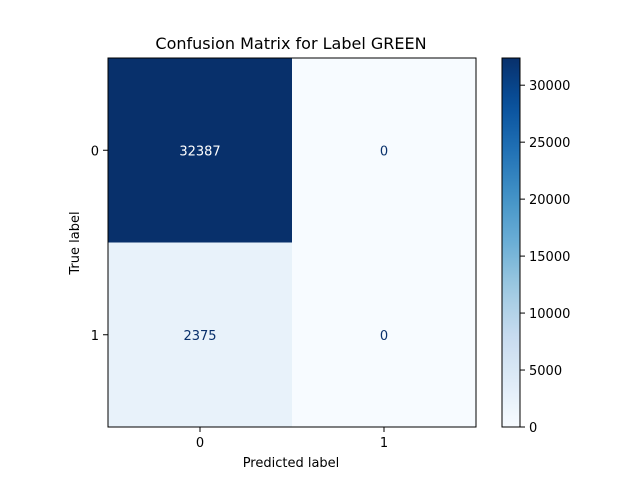 This screenshot has height=480, width=640. Describe the element at coordinates (99, 244) in the screenshot. I see `y-axis-ticks: 01` at that location.